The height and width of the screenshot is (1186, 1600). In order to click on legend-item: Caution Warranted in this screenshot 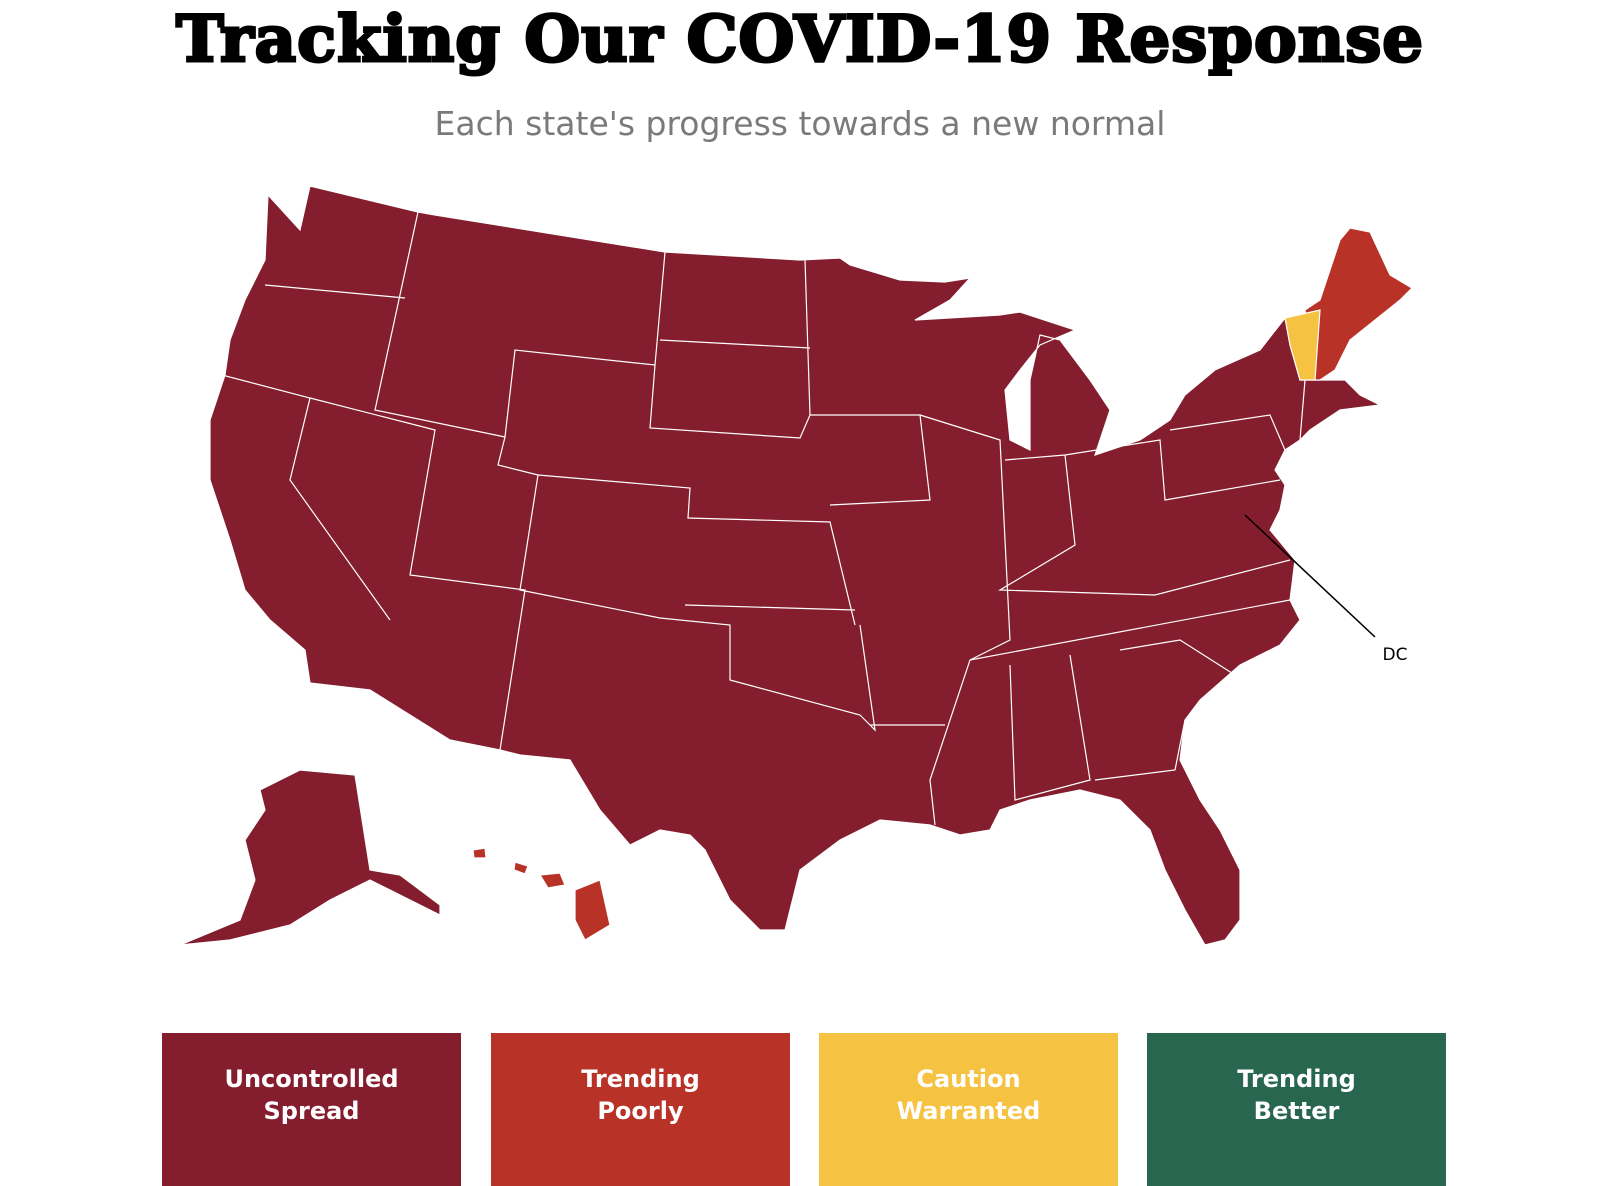, I will do `click(968, 1109)`.